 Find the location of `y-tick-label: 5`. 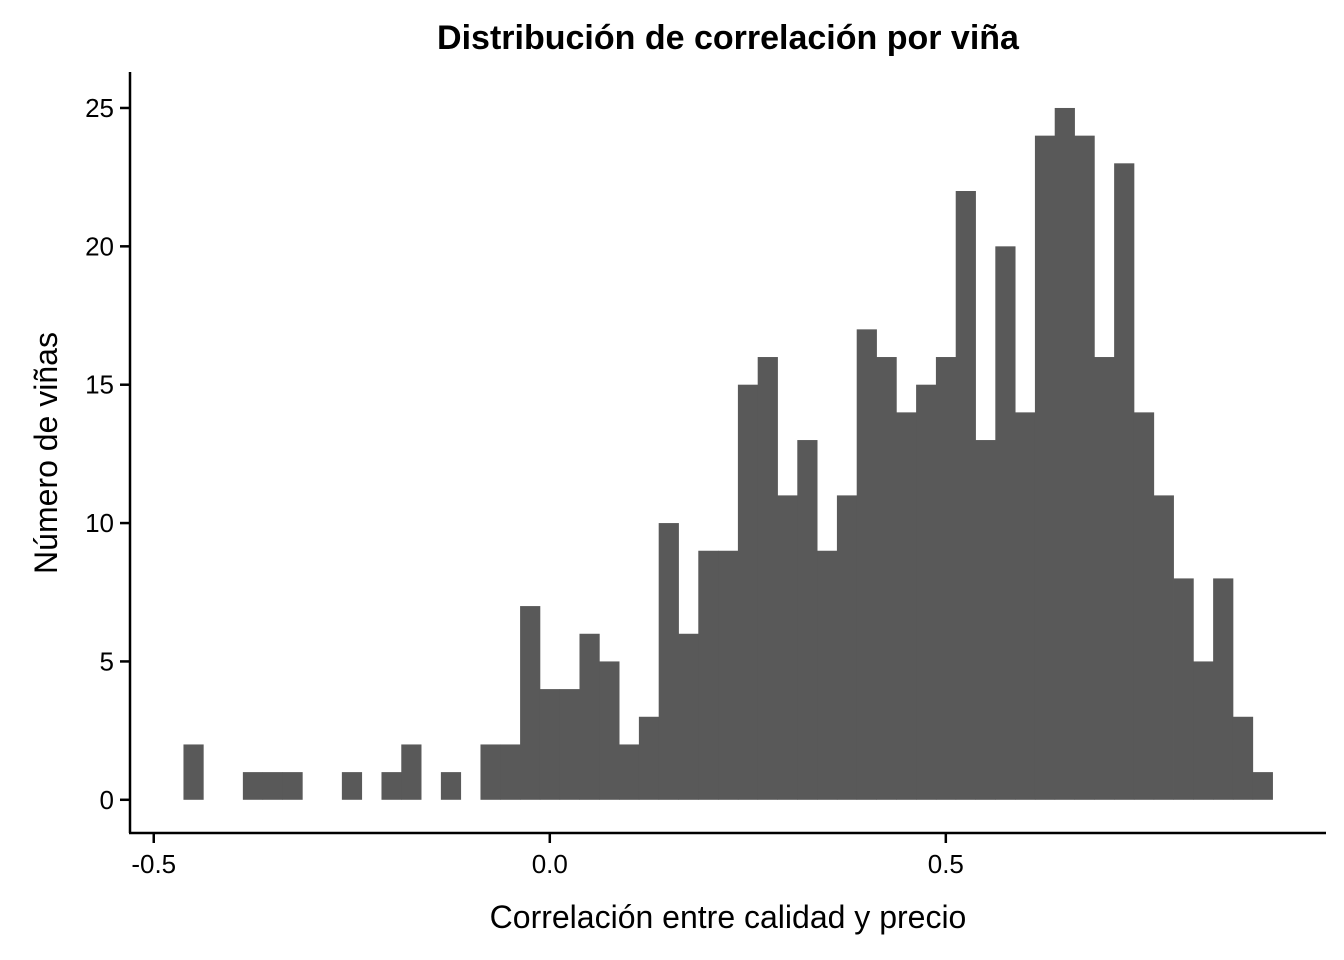

y-tick-label: 5 is located at coordinates (107, 661).